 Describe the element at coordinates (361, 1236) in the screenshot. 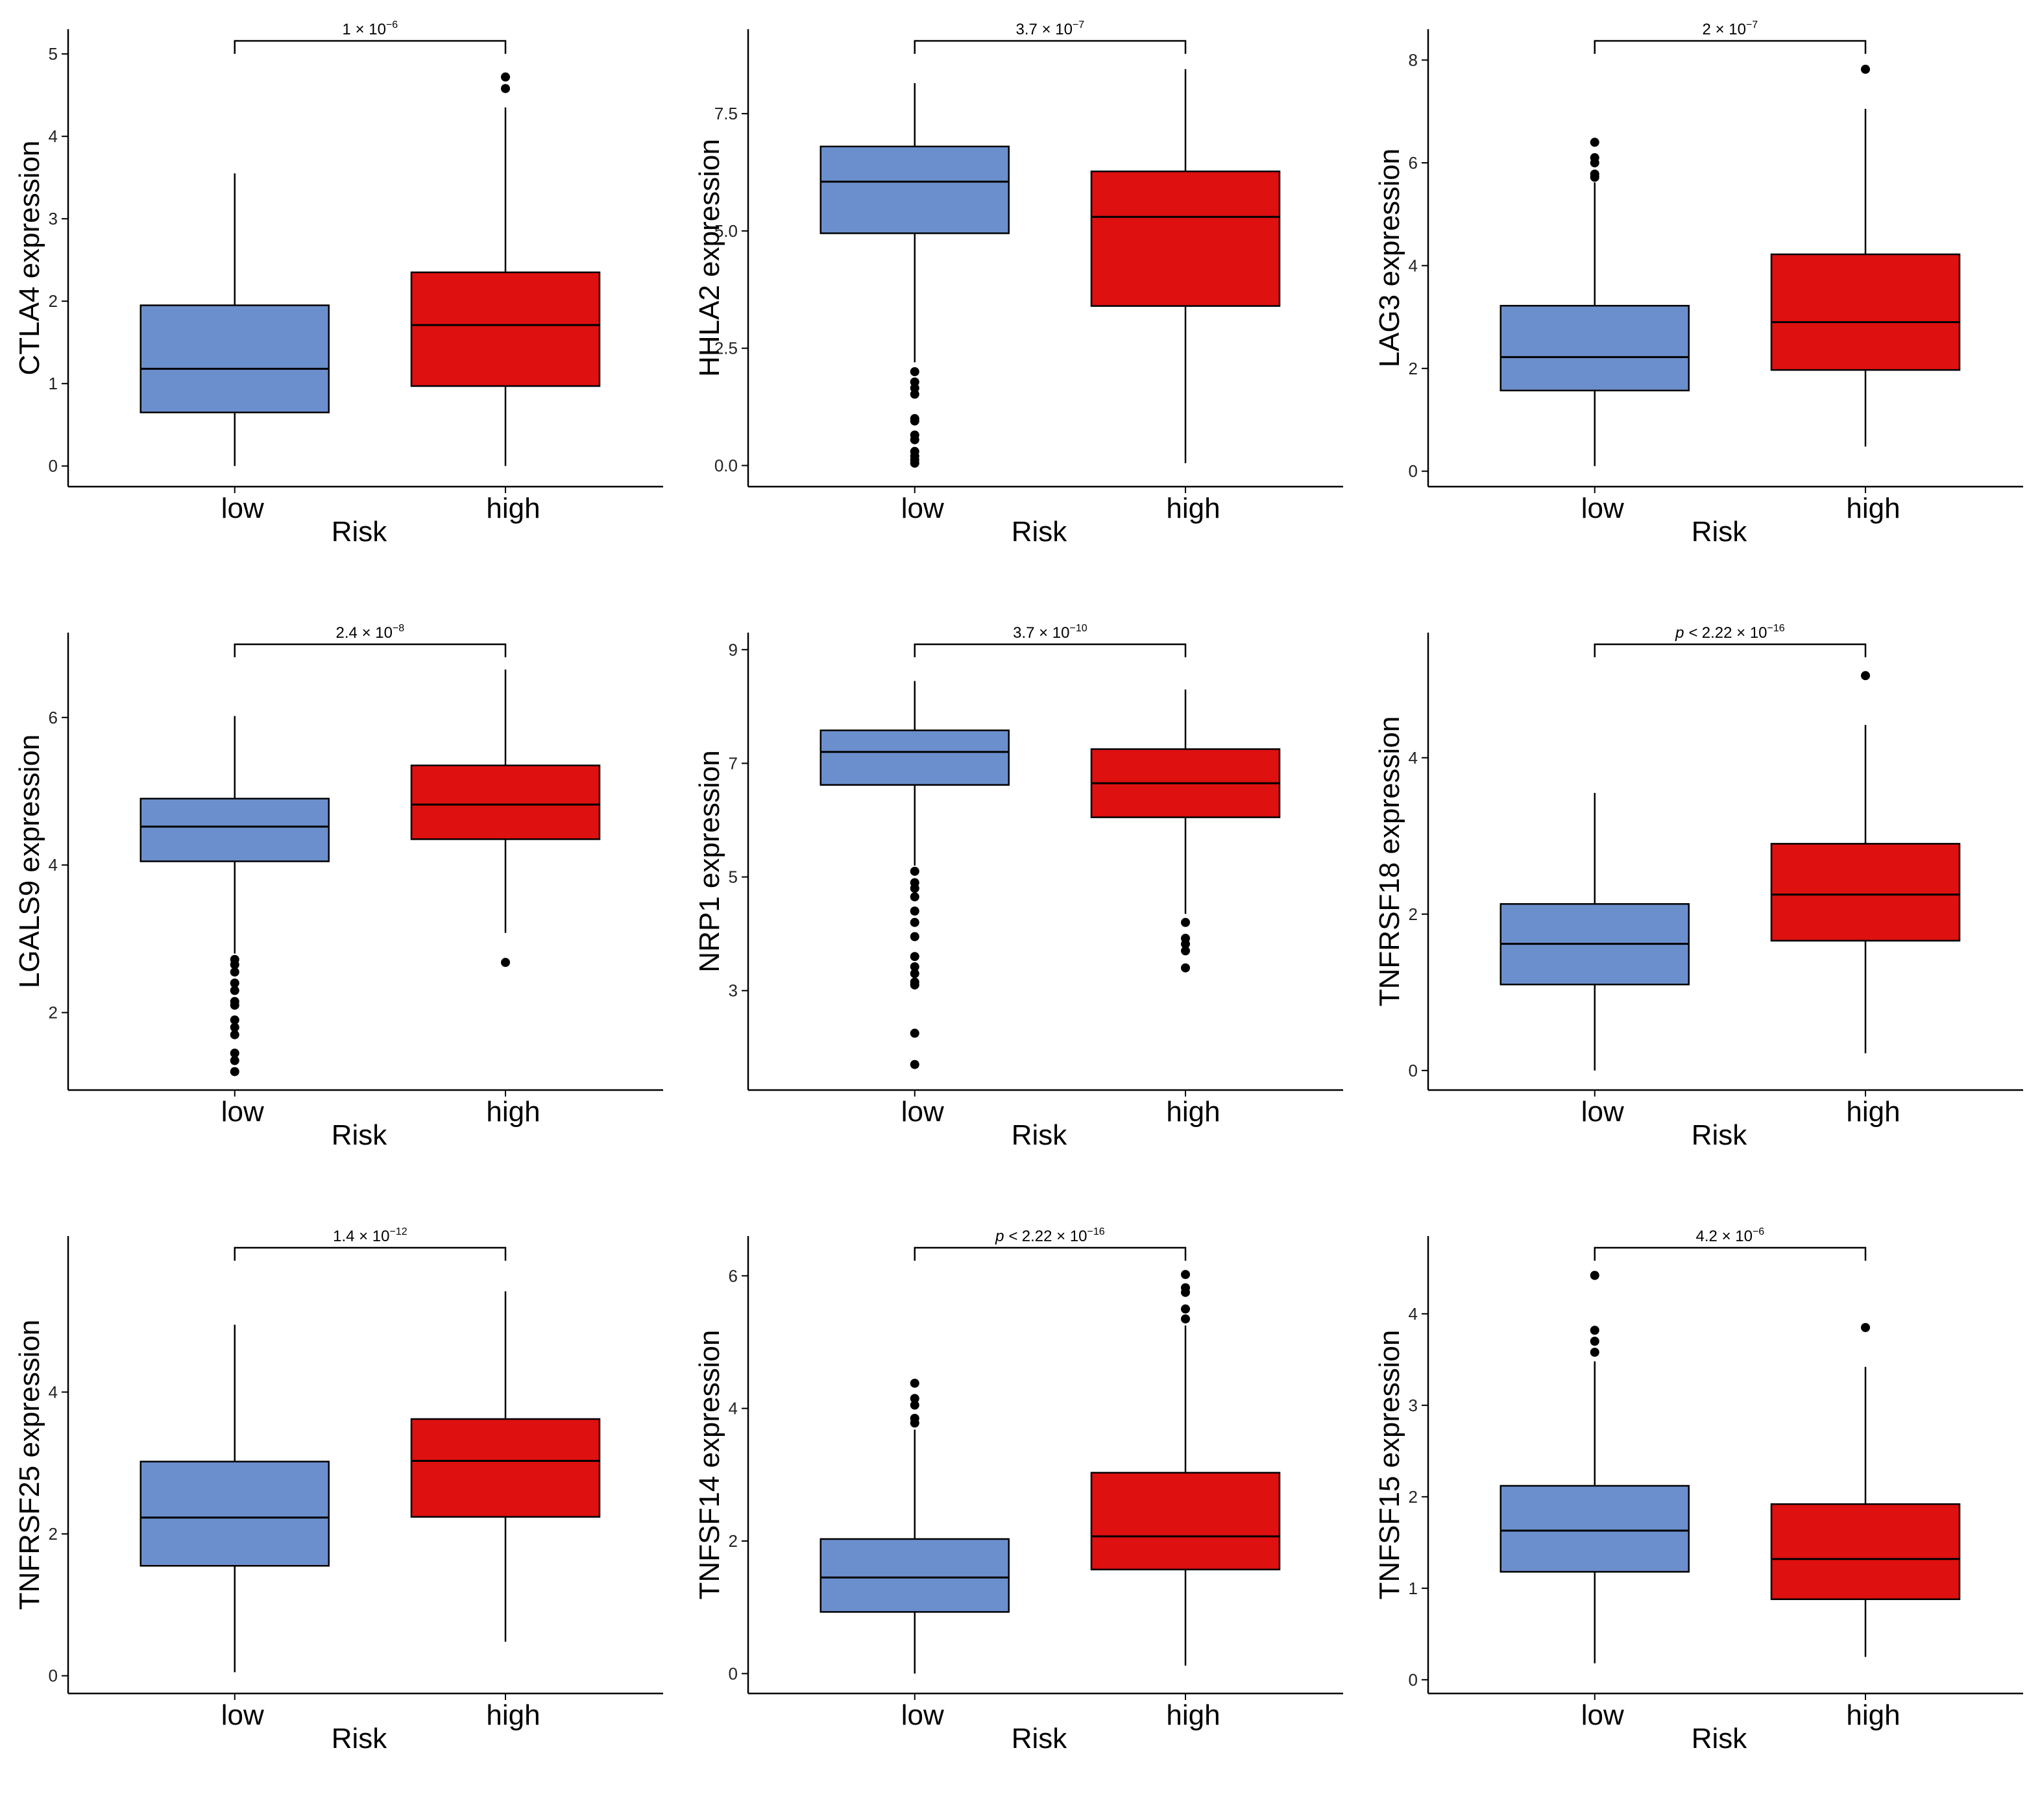

I see `p-value-base: 1.4 × 10` at that location.